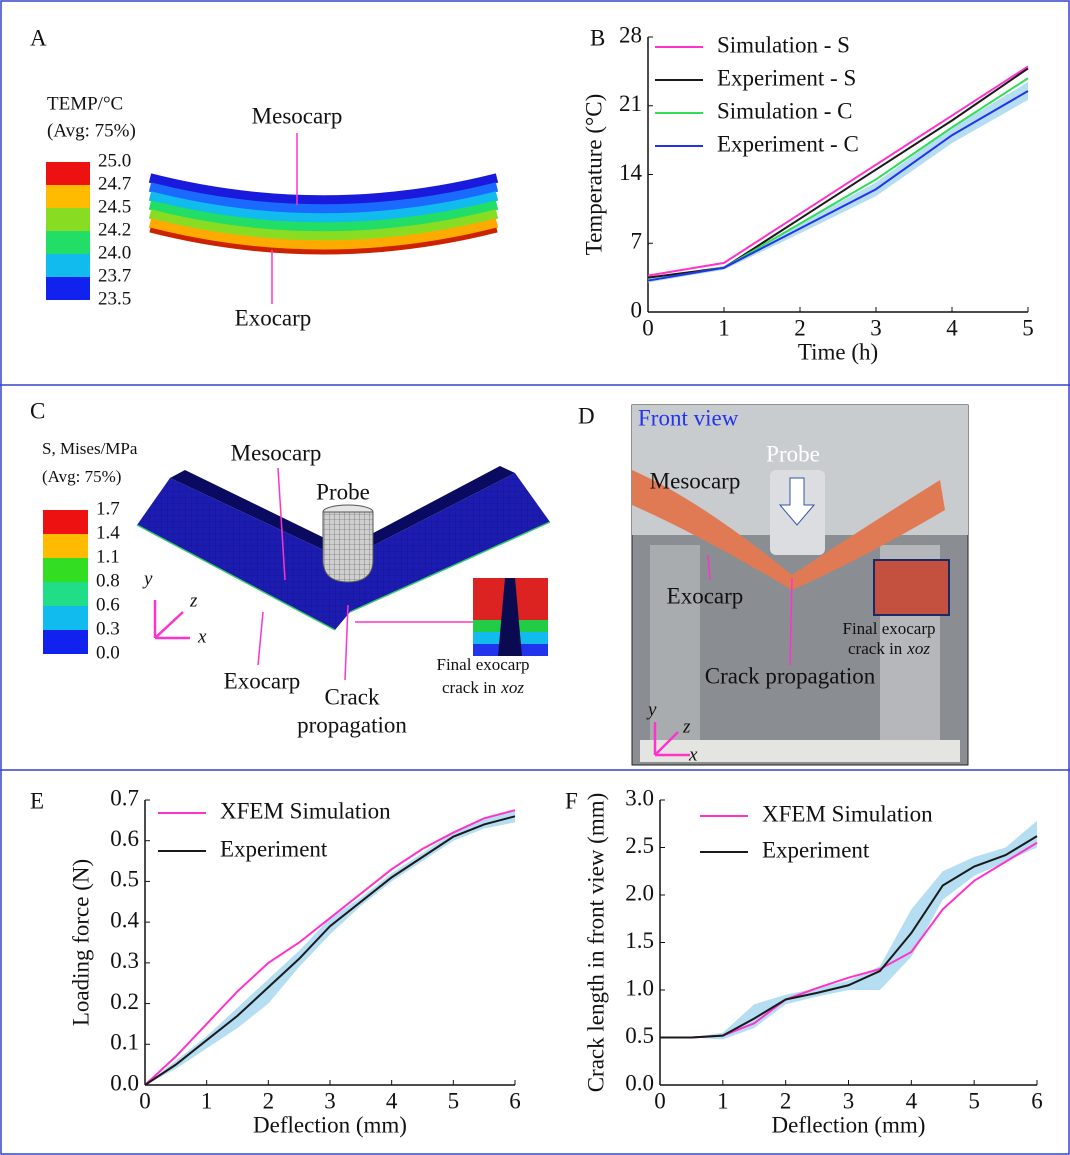 The height and width of the screenshot is (1155, 1070). What do you see at coordinates (788, 530) in the screenshot?
I see `photo-fruit` at bounding box center [788, 530].